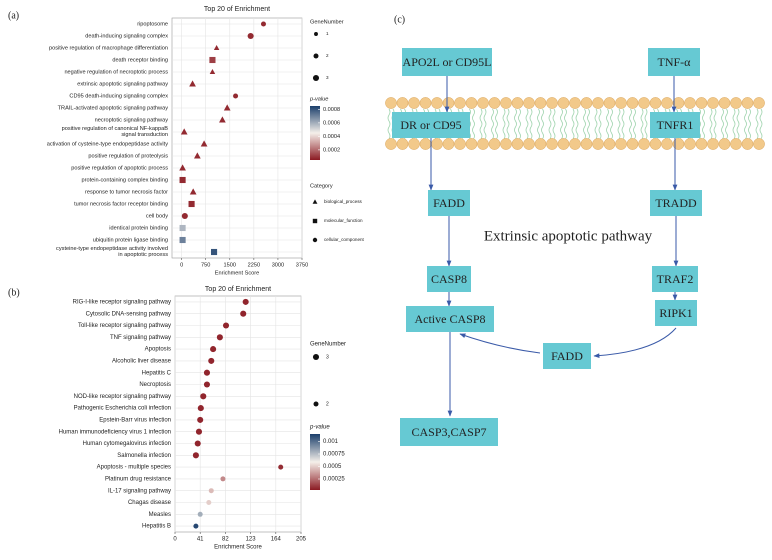 The height and width of the screenshot is (560, 772). Describe the element at coordinates (122, 397) in the screenshot. I see `y-tick-label: NOD-like receptor signaling pathway` at that location.